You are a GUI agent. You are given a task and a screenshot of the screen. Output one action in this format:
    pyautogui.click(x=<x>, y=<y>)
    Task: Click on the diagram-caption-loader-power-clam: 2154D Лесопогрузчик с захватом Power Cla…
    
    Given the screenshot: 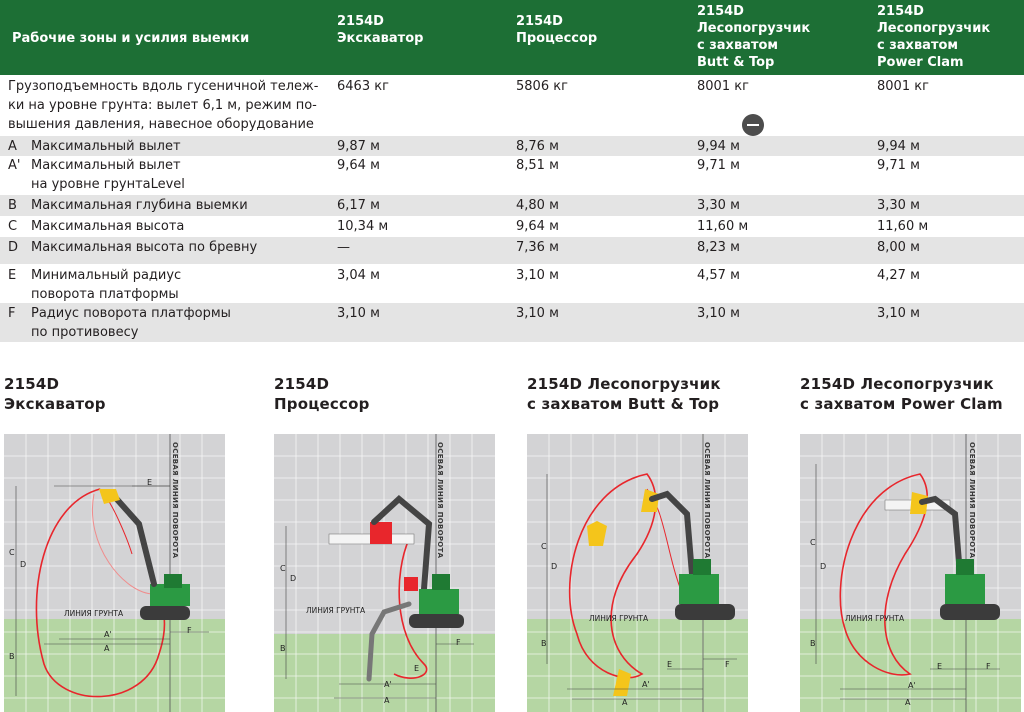 What is the action you would take?
    pyautogui.click(x=901, y=394)
    